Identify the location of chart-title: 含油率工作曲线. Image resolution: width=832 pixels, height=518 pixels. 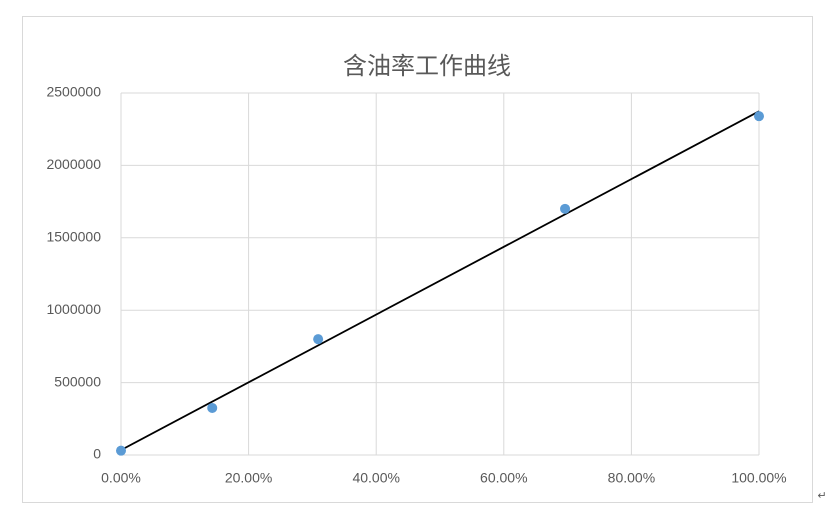
(427, 66).